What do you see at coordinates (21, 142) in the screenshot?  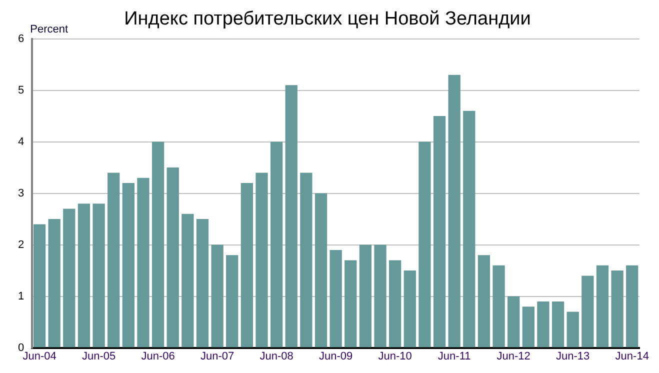 I see `y-tick-label: 4` at bounding box center [21, 142].